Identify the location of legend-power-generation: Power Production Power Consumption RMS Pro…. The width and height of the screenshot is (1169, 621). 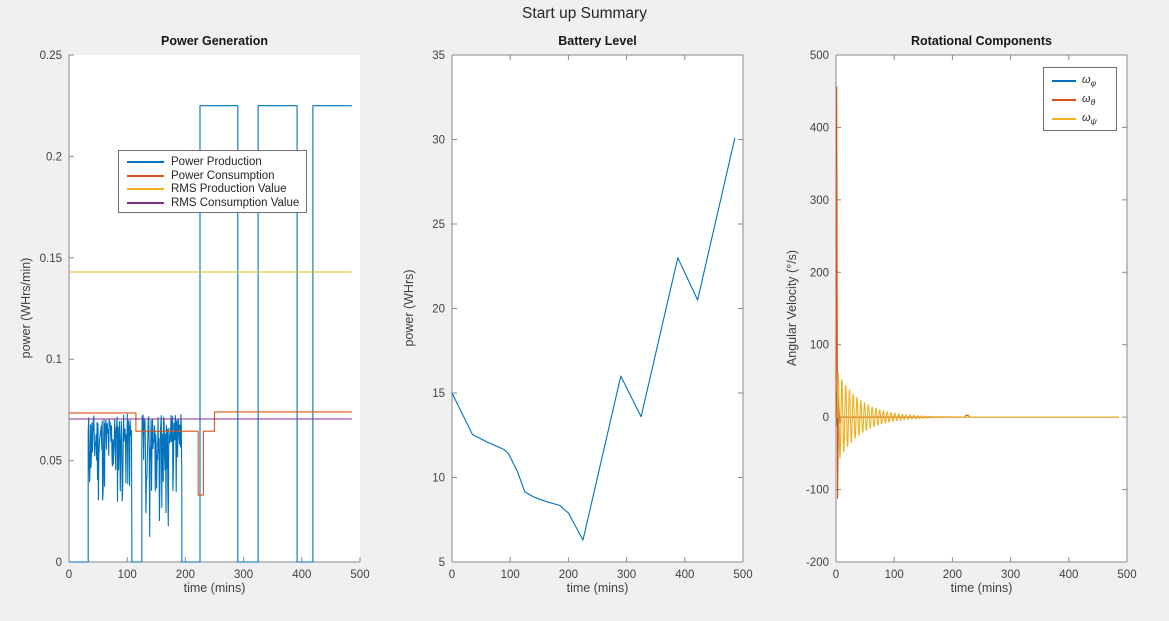
(212, 181).